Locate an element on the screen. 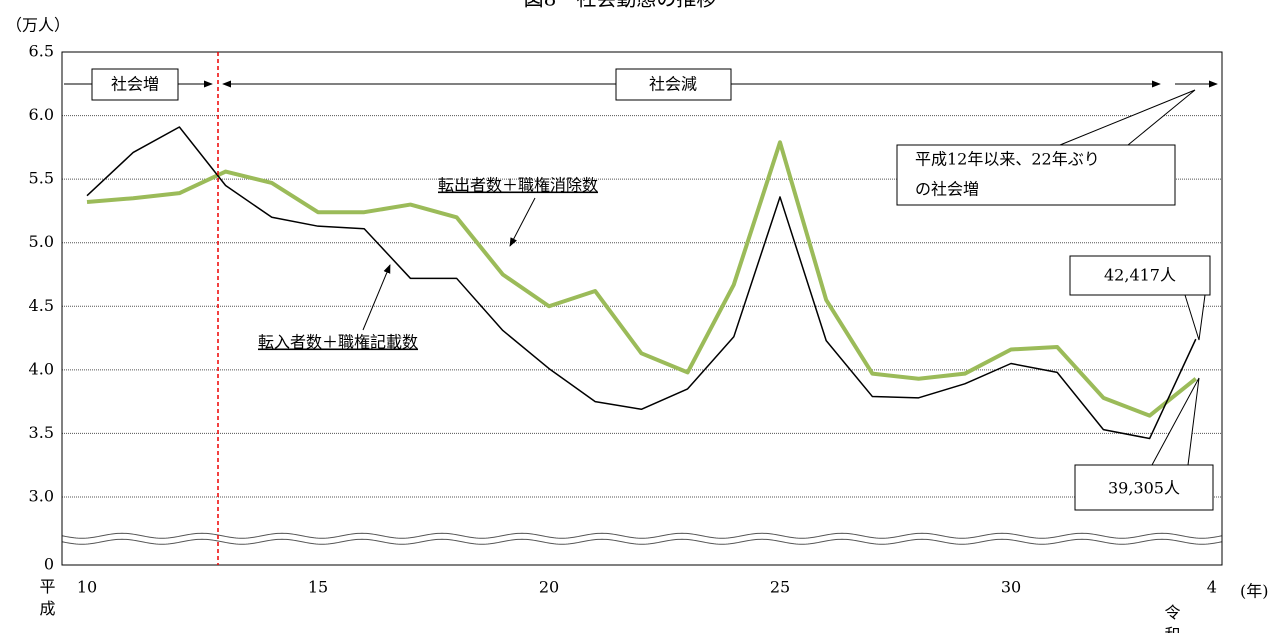 This screenshot has width=1282, height=633. y-tick-label: 5.0 is located at coordinates (41, 241).